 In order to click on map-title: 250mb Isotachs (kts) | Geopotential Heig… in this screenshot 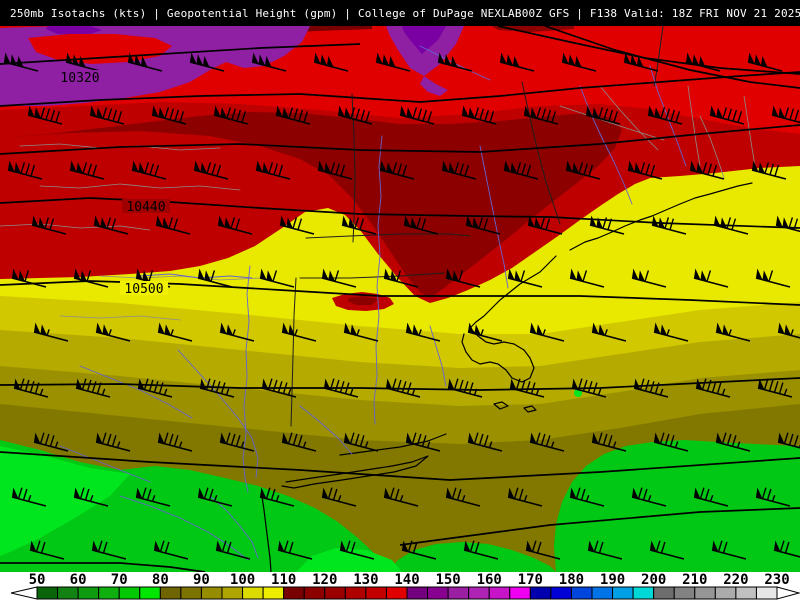, I will do `click(266, 13)`.